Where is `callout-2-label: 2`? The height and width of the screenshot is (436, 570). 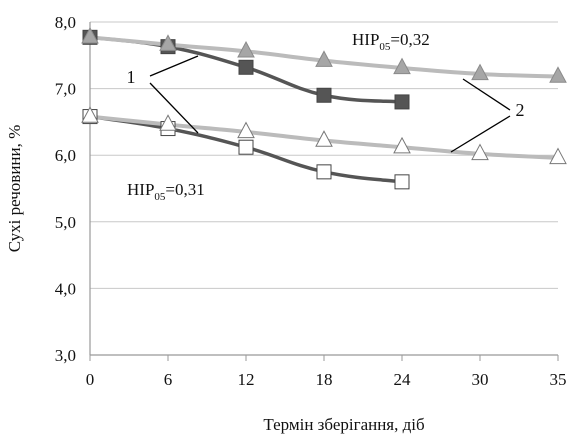
callout-2-label: 2 is located at coordinates (520, 110).